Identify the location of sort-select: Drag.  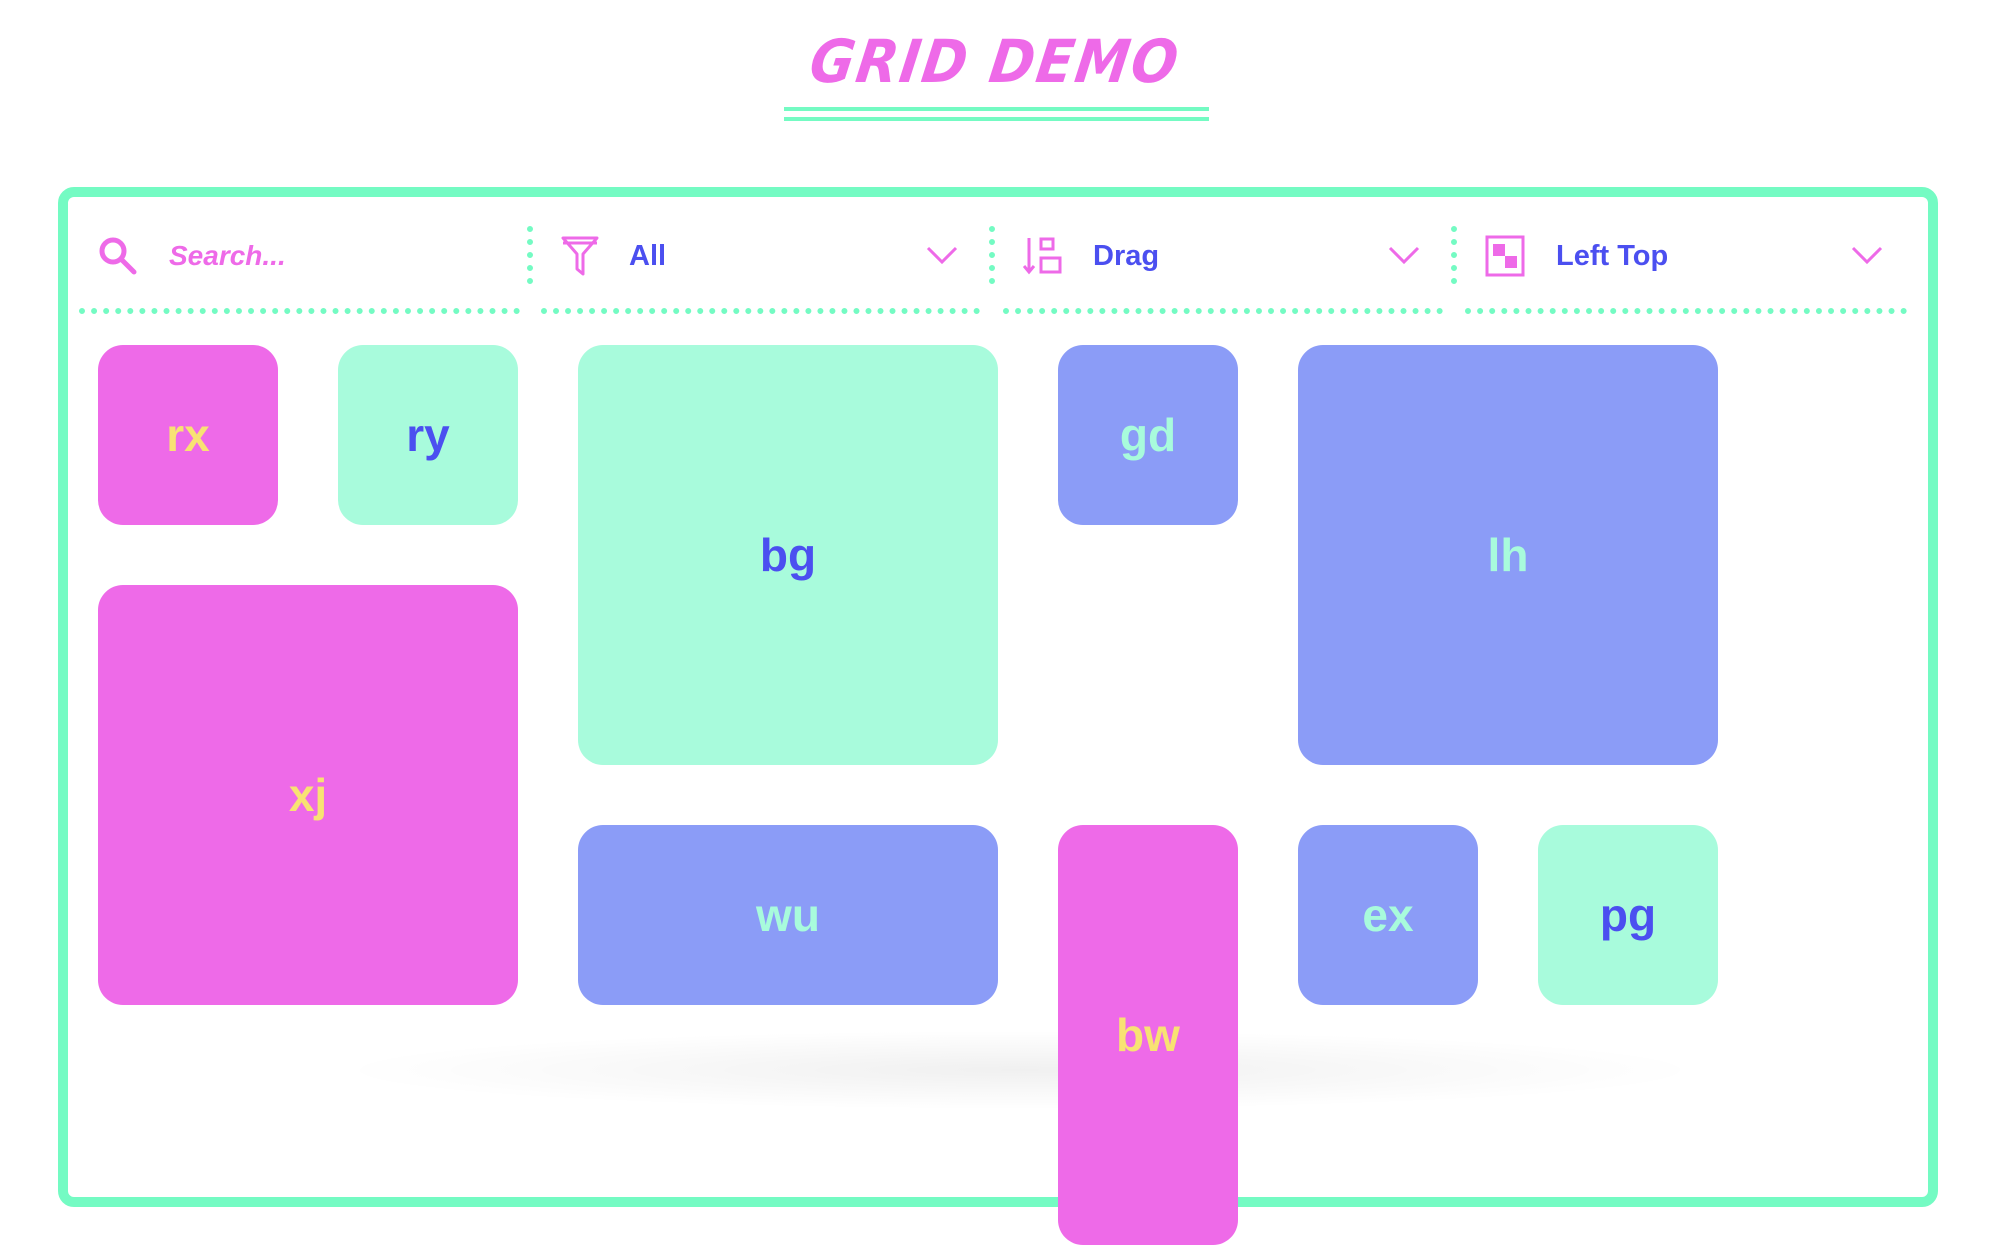
(1223, 256).